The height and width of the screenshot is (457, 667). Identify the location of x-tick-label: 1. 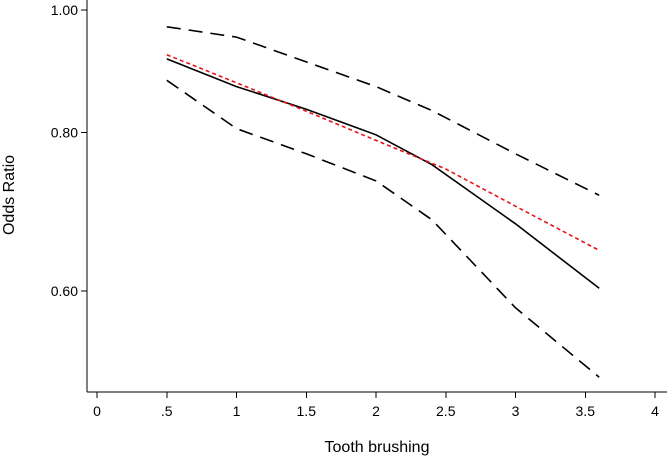
(237, 411).